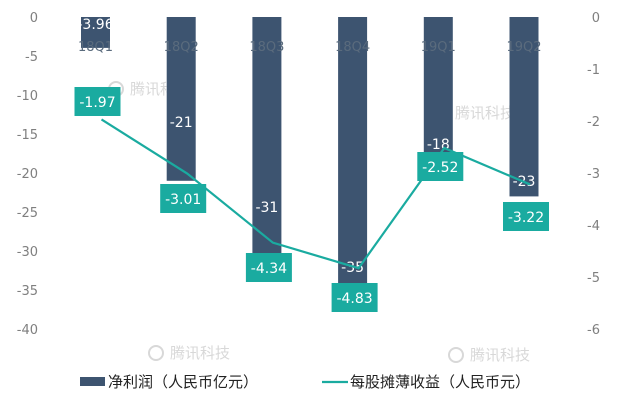 This screenshot has height=404, width=641. What do you see at coordinates (305, 382) in the screenshot?
I see `legend: 净利润（人民币亿元） 每股摊薄收益（人民币元）` at bounding box center [305, 382].